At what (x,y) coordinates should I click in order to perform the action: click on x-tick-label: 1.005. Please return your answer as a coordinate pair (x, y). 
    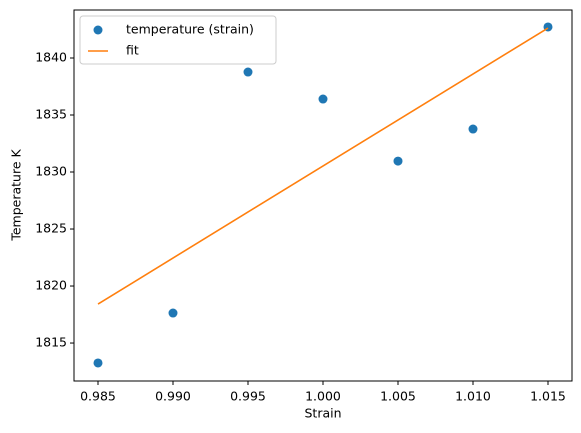
    Looking at the image, I should click on (398, 396).